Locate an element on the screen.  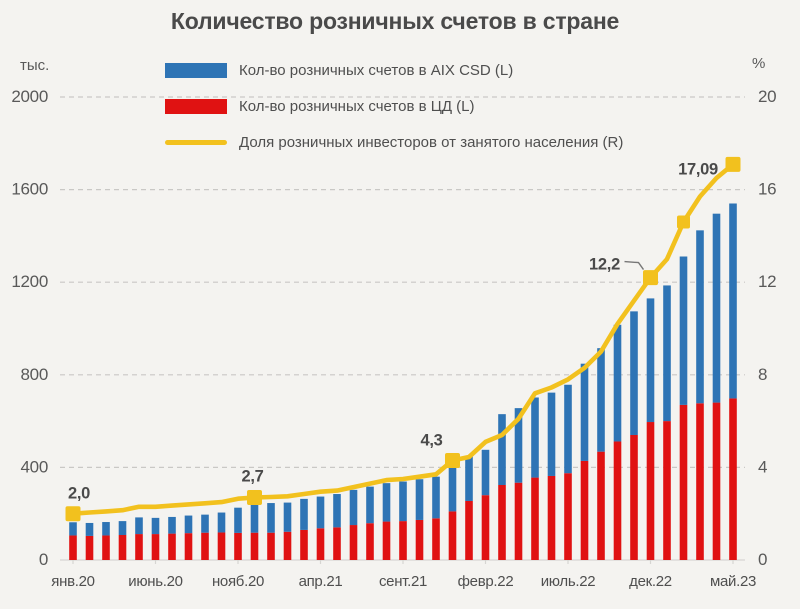
legend-label-aix: Кол-во розничных счетов в AIX CSD (L) is located at coordinates (376, 70).